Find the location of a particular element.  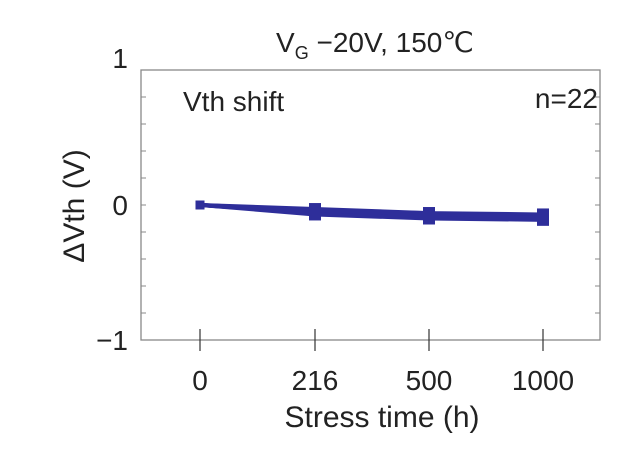

y-tick-label: 0 is located at coordinates (120, 205).